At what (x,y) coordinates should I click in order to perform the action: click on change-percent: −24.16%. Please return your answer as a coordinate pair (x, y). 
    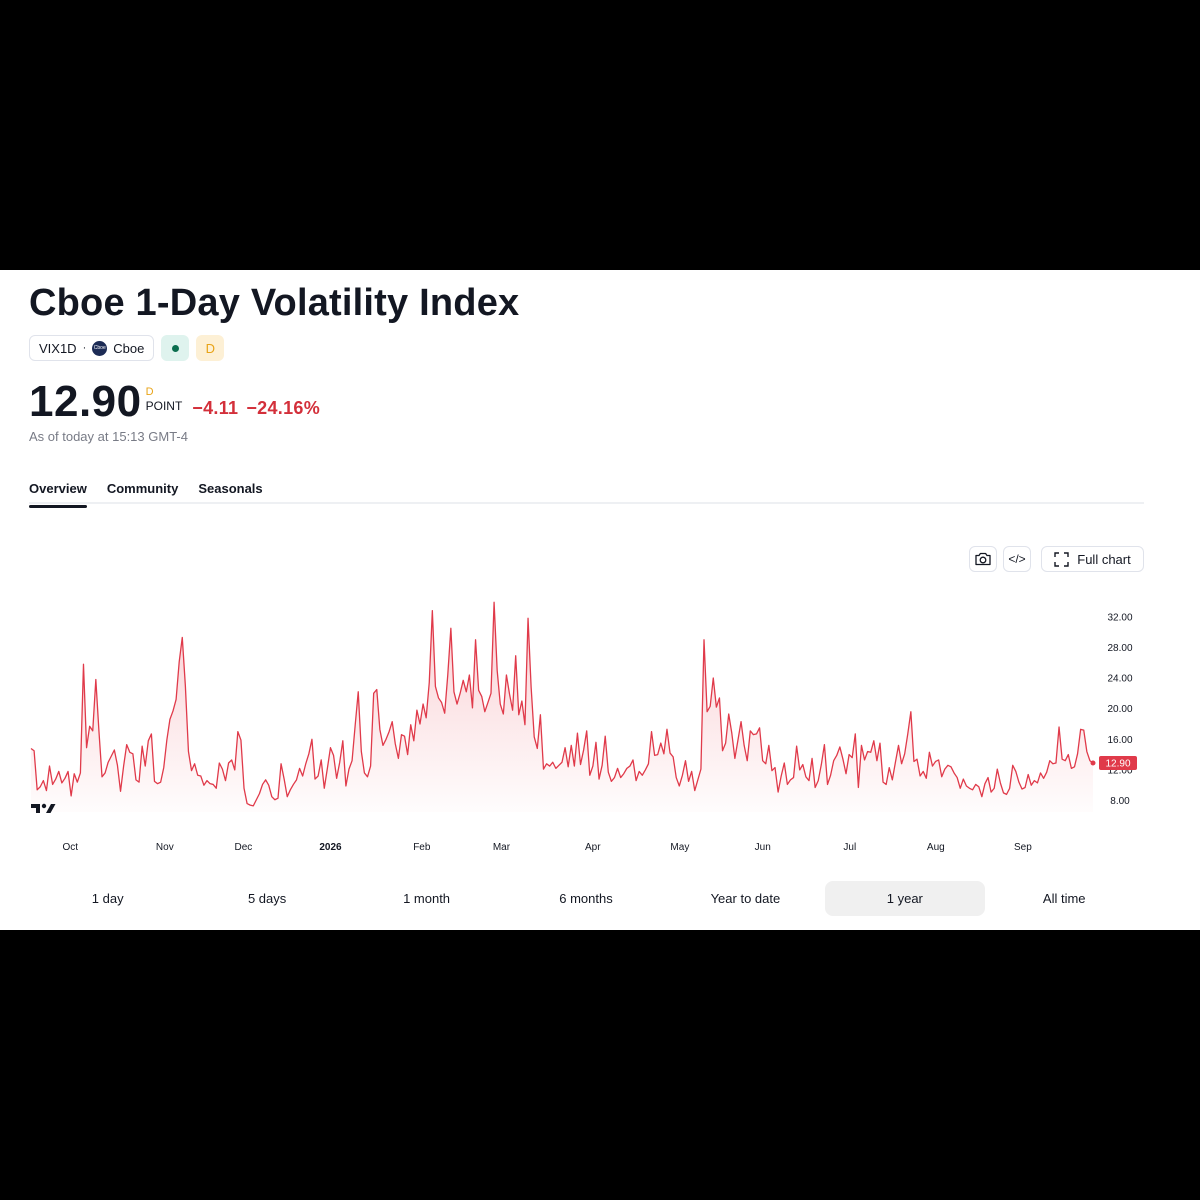
    Looking at the image, I should click on (283, 408).